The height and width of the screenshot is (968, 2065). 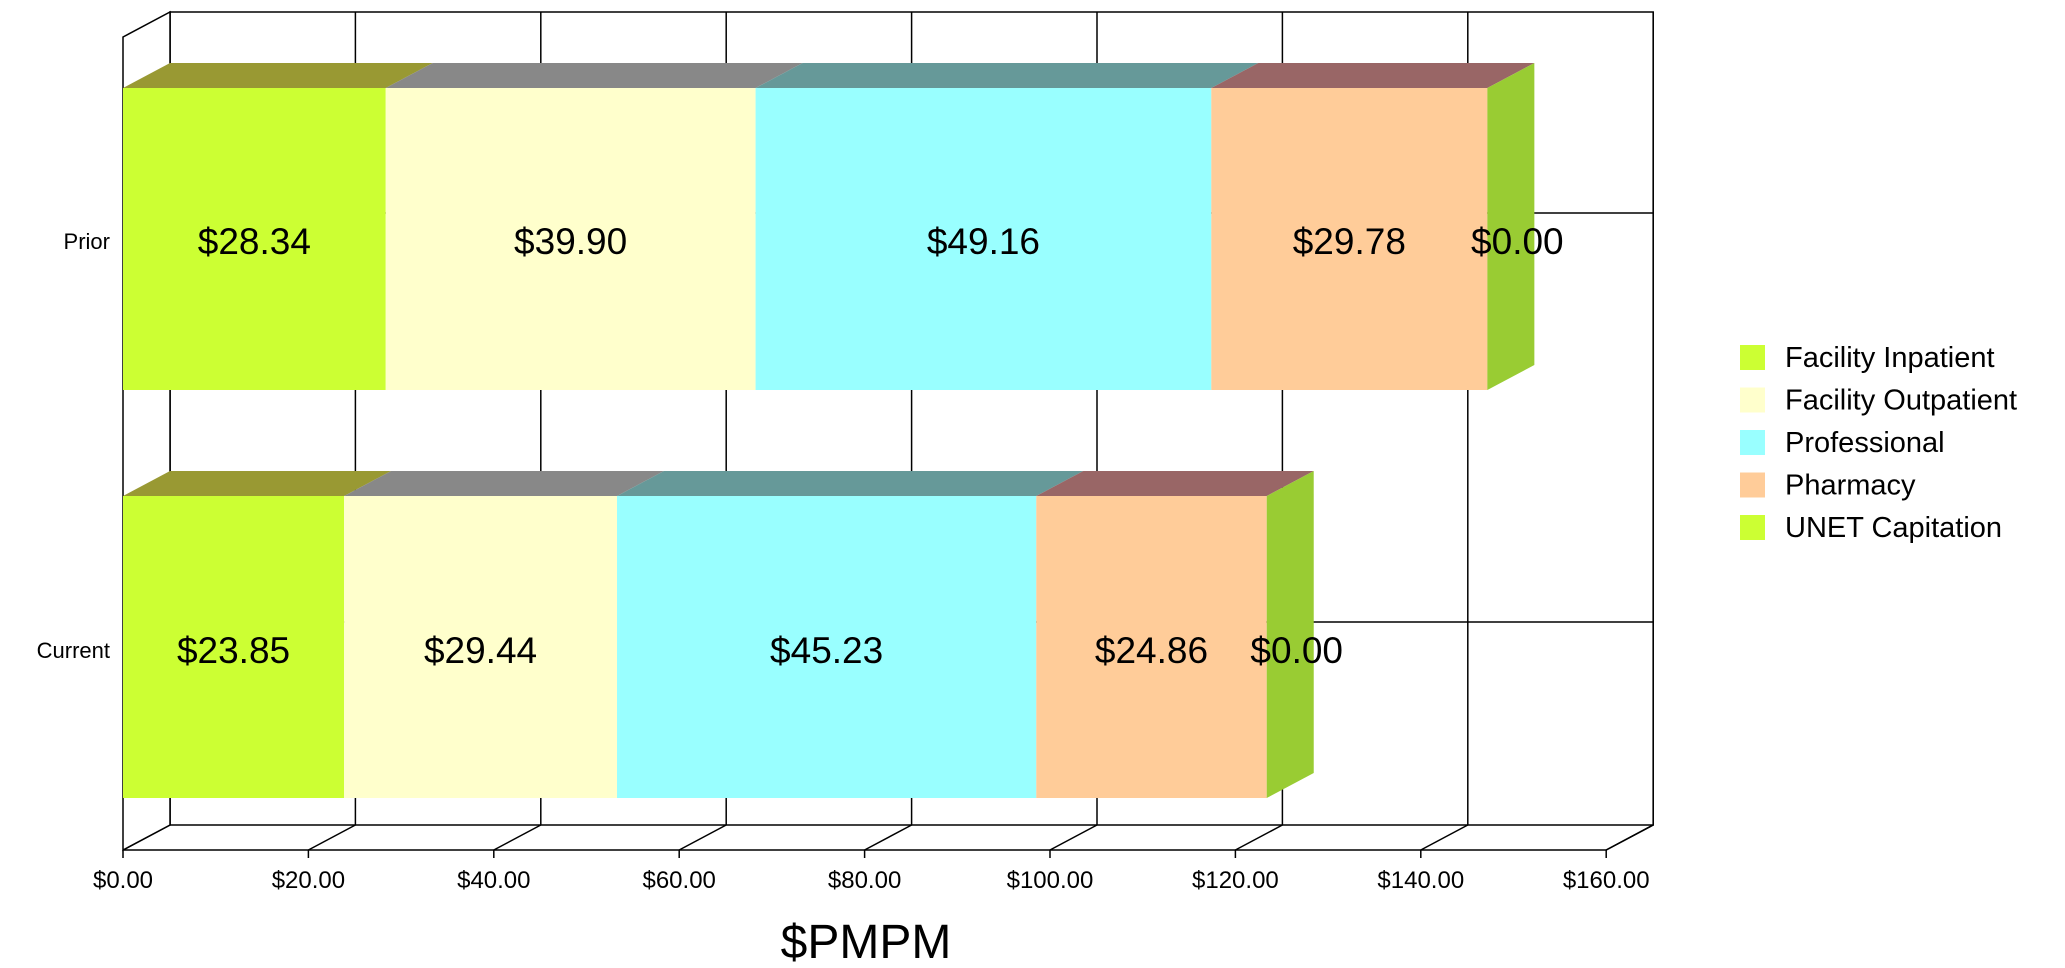 What do you see at coordinates (1349, 241) in the screenshot?
I see `data-label: $29.78` at bounding box center [1349, 241].